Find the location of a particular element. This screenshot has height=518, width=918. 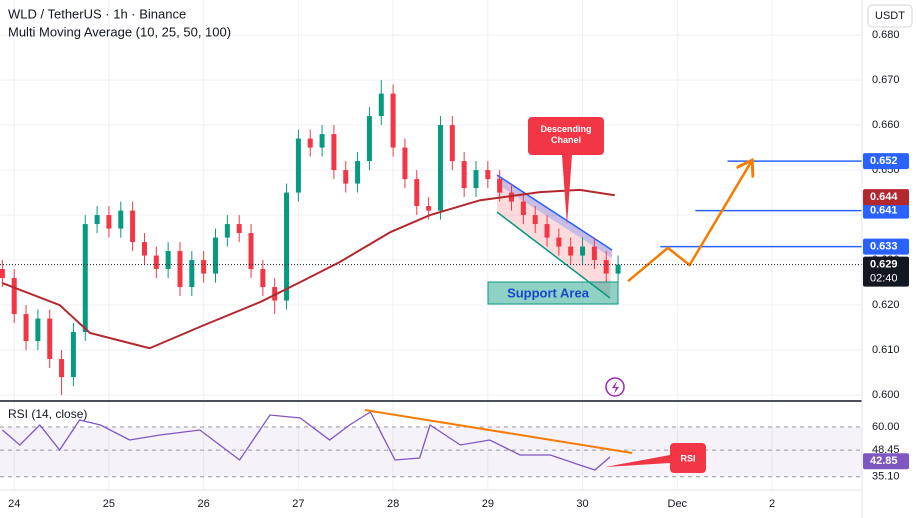

rsi-trendline is located at coordinates (498, 431).